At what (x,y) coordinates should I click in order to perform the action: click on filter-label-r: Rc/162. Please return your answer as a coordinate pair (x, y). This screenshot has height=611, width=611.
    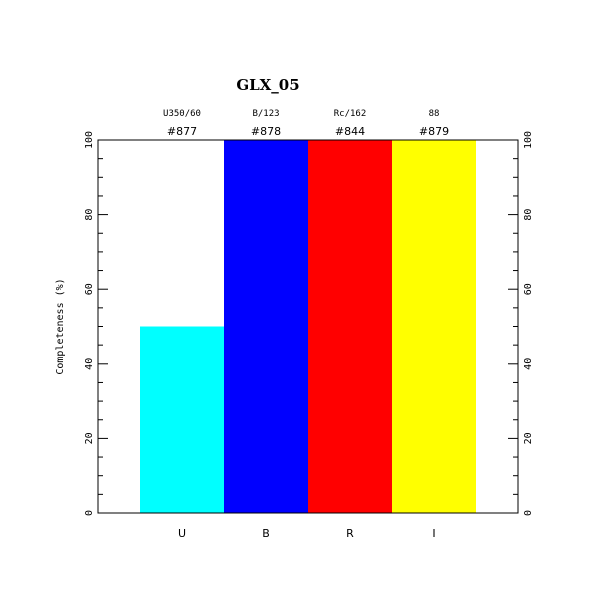
    Looking at the image, I should click on (350, 114).